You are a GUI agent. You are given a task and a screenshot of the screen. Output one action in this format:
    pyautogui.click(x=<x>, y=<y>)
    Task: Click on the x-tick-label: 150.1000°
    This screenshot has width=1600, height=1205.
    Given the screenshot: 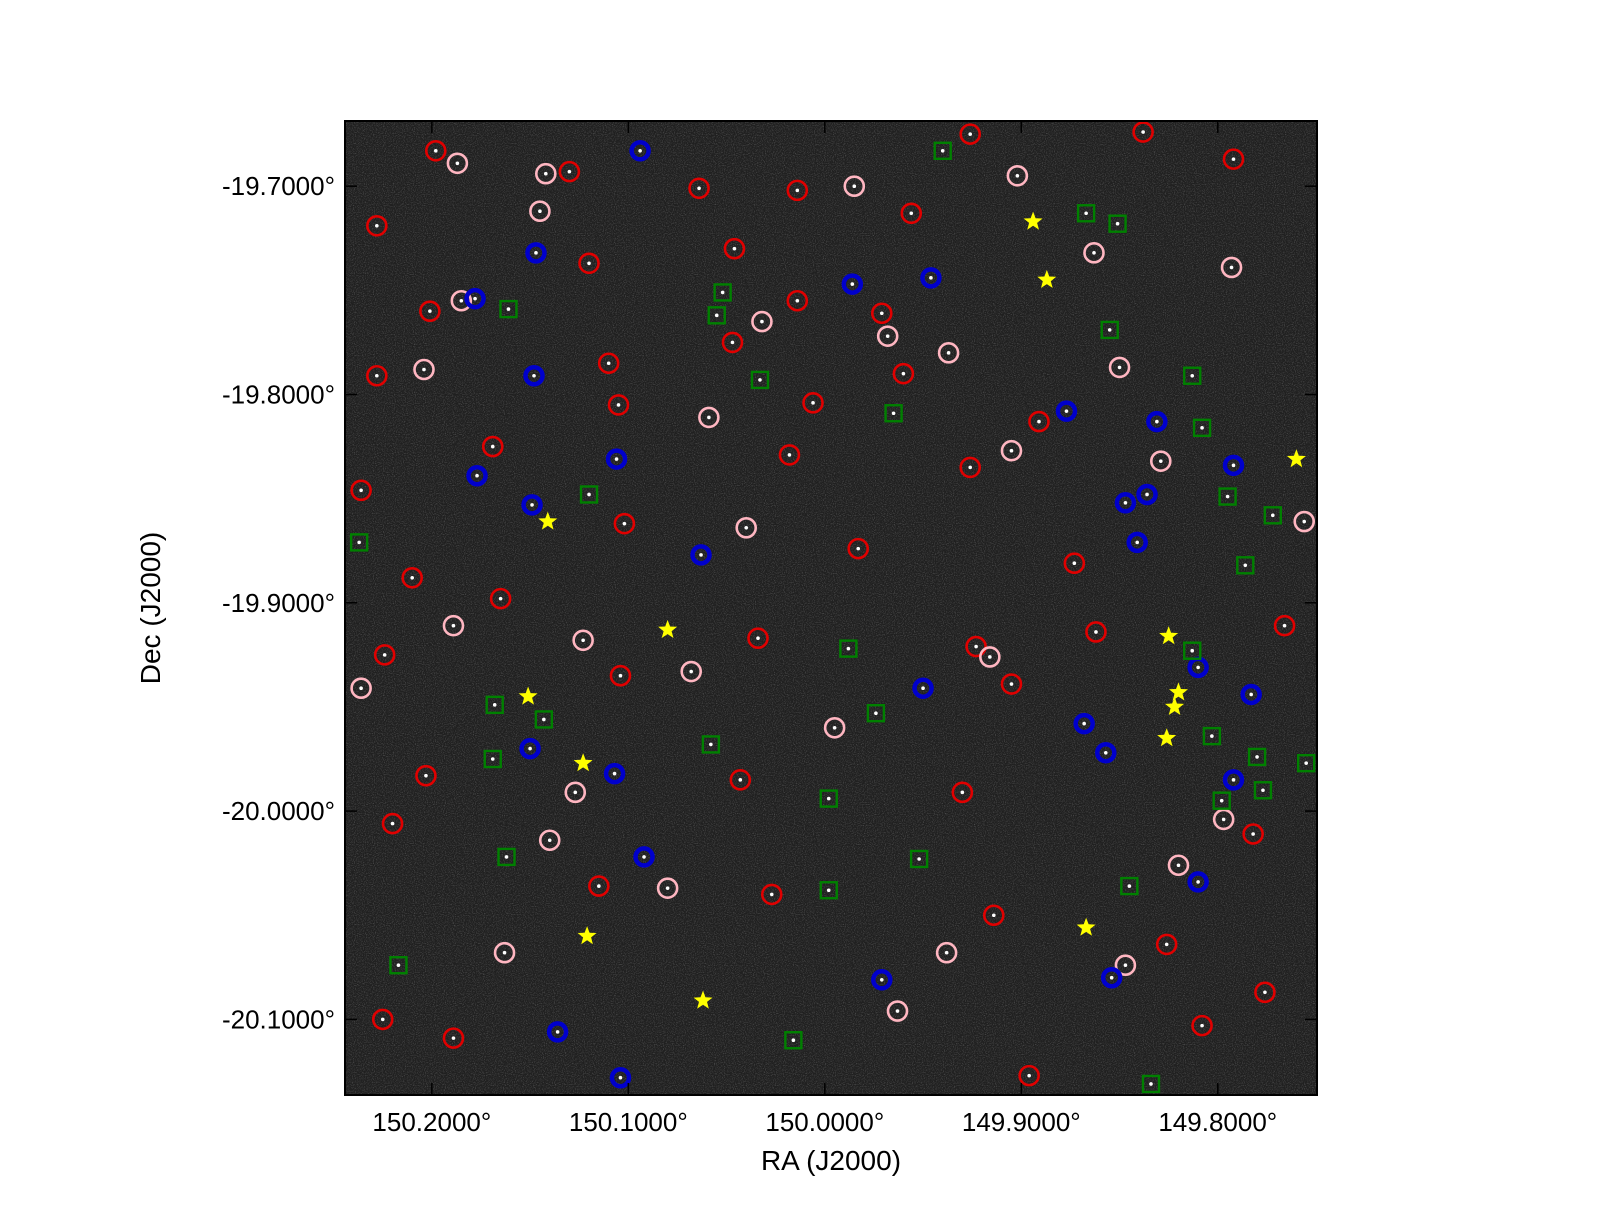 What is the action you would take?
    pyautogui.click(x=628, y=1122)
    